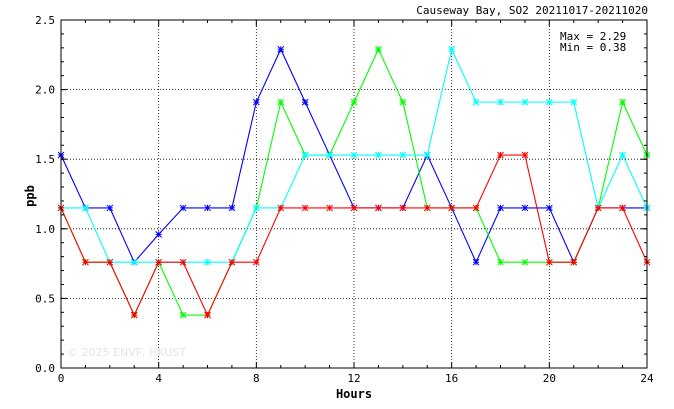 The width and height of the screenshot is (674, 409). I want to click on y-tick-label: 0.0, so click(45, 368).